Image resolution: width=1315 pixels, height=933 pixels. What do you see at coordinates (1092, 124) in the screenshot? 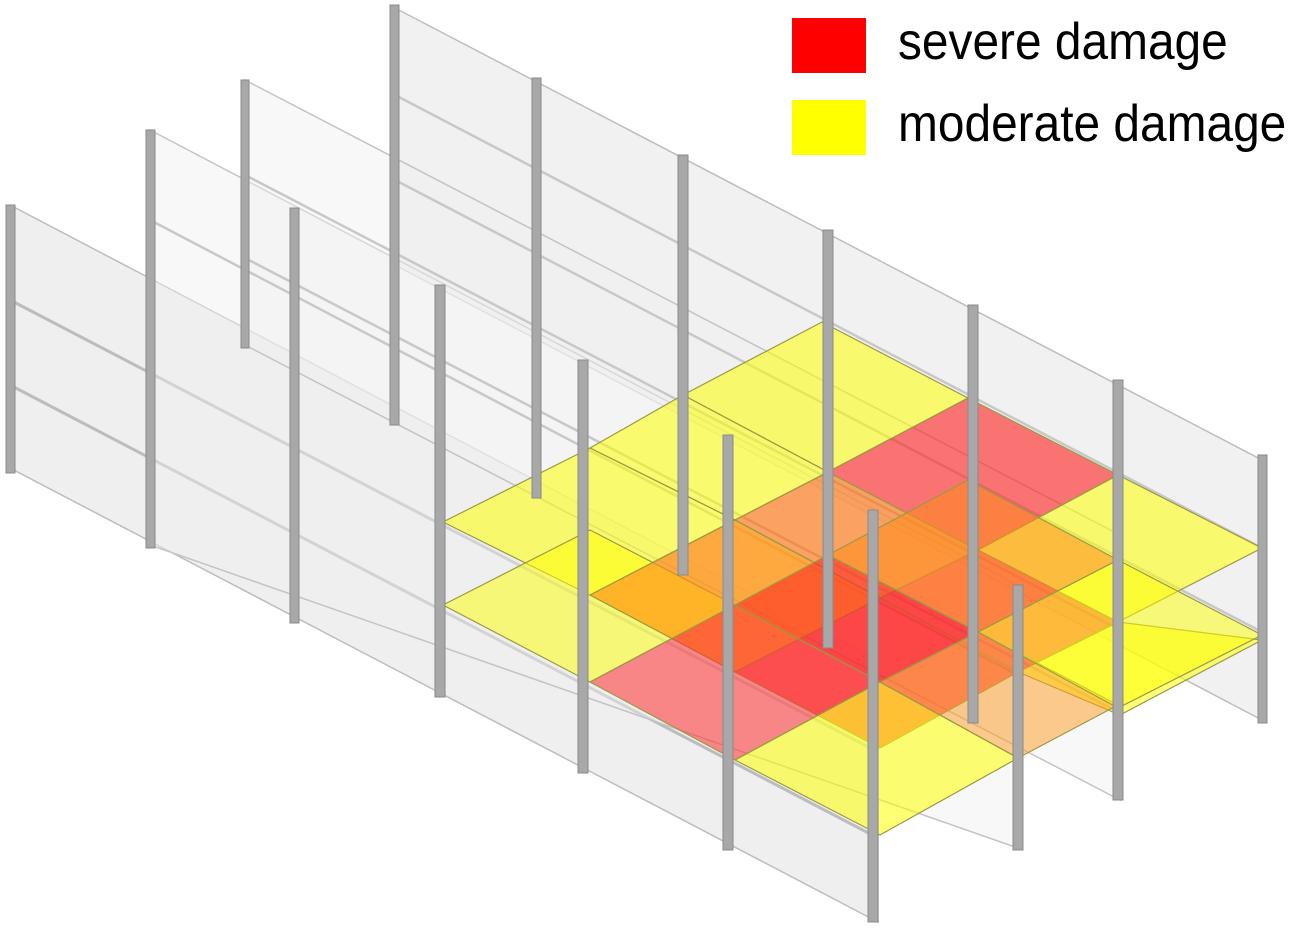
I see `legend-label-moderate: moderate damage` at bounding box center [1092, 124].